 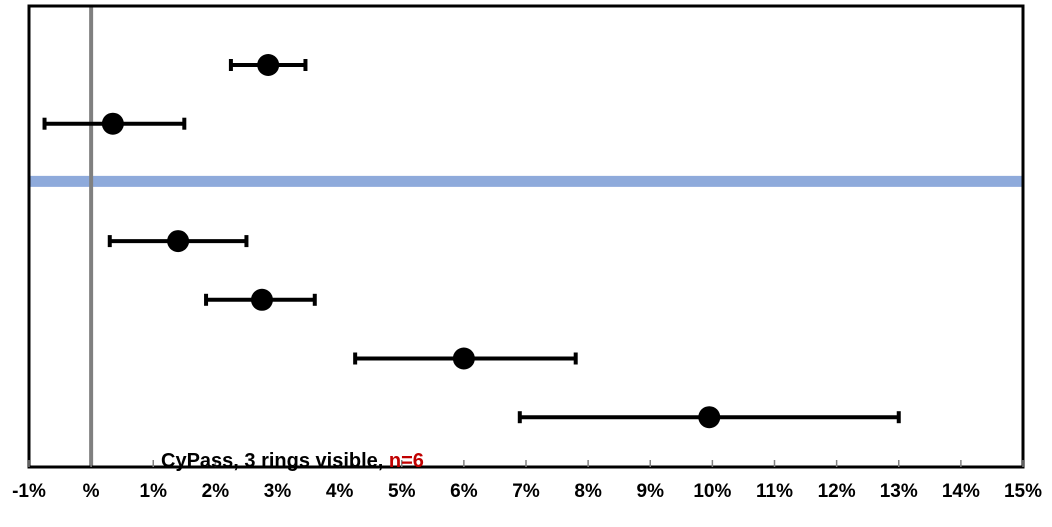 What do you see at coordinates (1023, 491) in the screenshot?
I see `x-tick-label: 15%` at bounding box center [1023, 491].